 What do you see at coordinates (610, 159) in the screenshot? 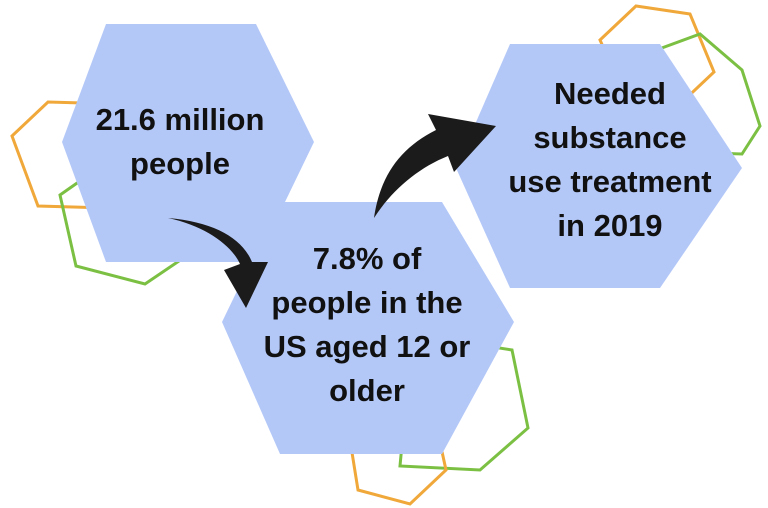
I see `step-3-text: Needed substance use treatment in 2019` at bounding box center [610, 159].